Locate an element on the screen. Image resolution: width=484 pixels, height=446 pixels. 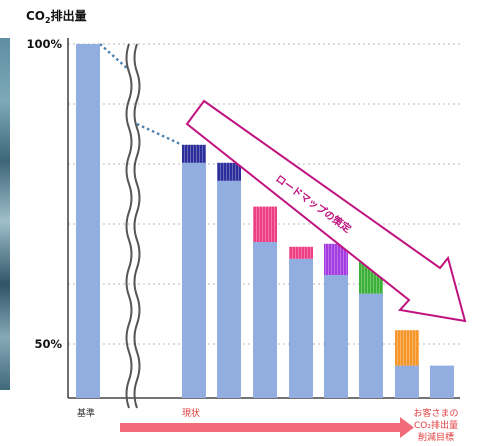
connector-top is located at coordinates (114, 57).